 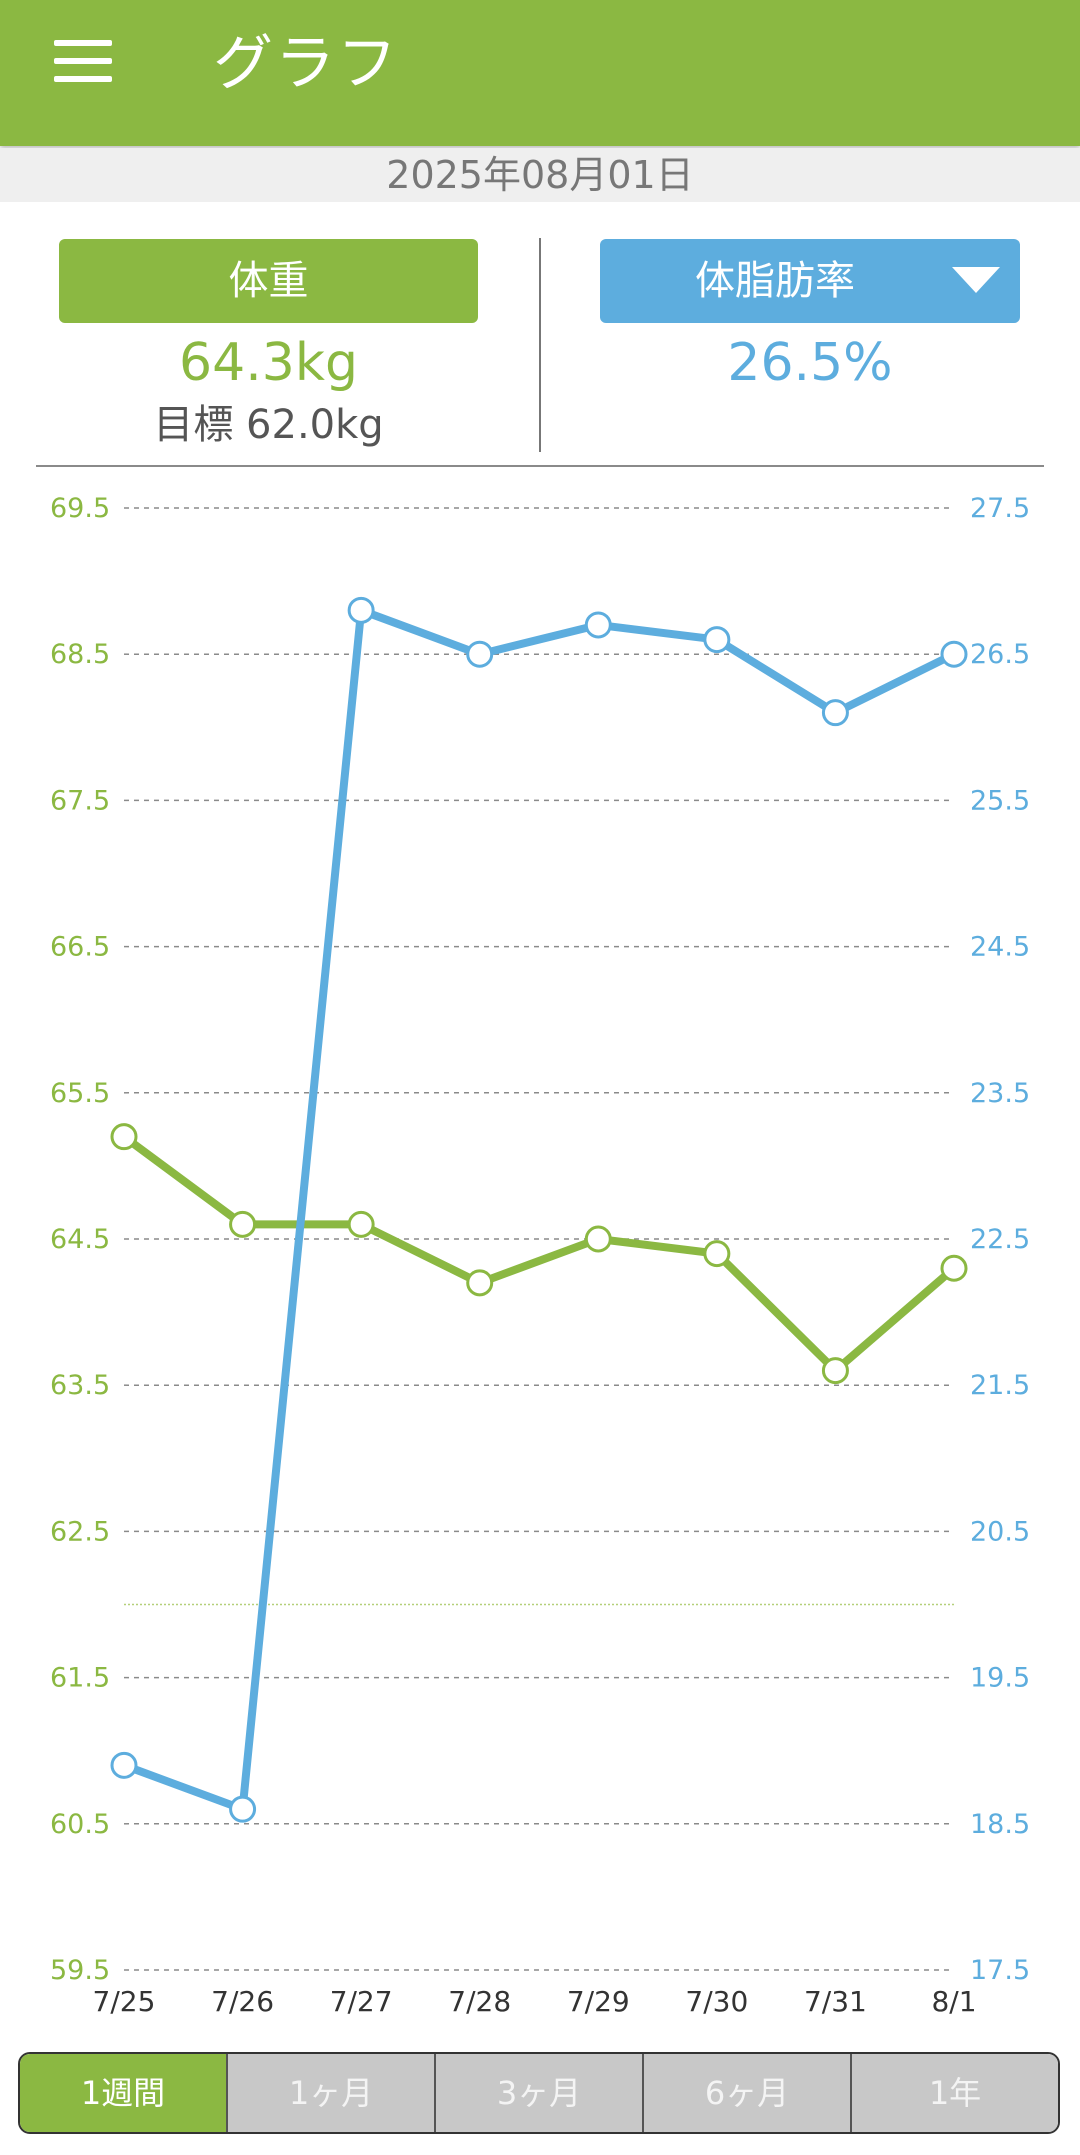 What do you see at coordinates (540, 175) in the screenshot?
I see `date-label: 2025年08月01日` at bounding box center [540, 175].